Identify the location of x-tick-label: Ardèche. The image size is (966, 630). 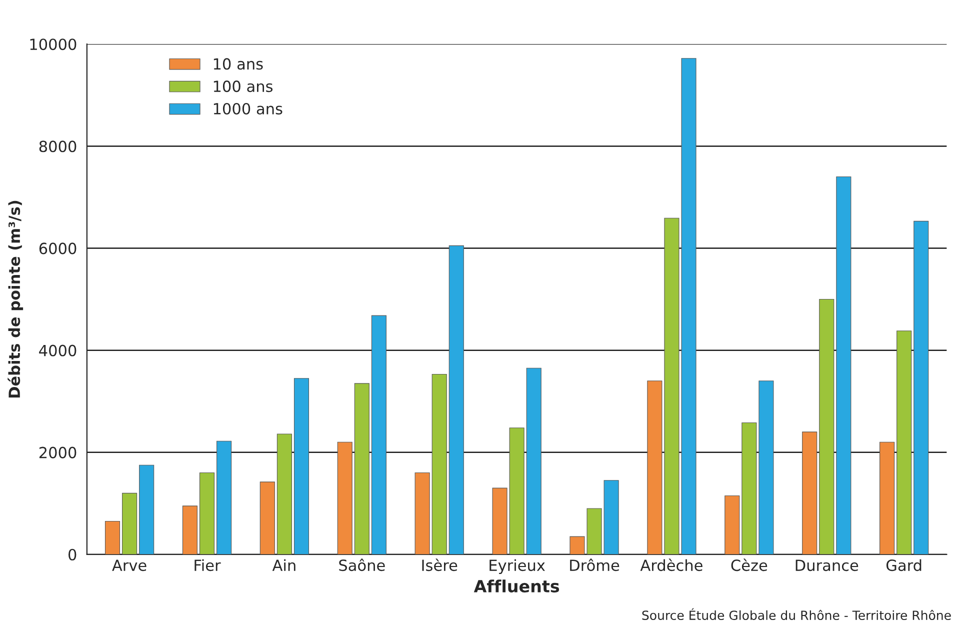
(671, 565).